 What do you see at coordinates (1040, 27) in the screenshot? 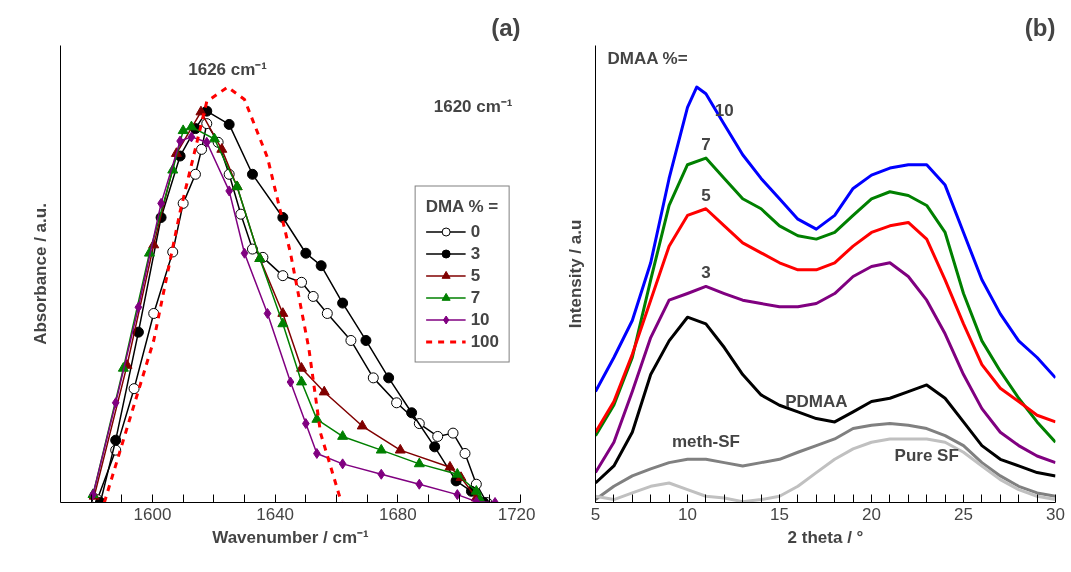
I see `chart-title: (b)` at bounding box center [1040, 27].